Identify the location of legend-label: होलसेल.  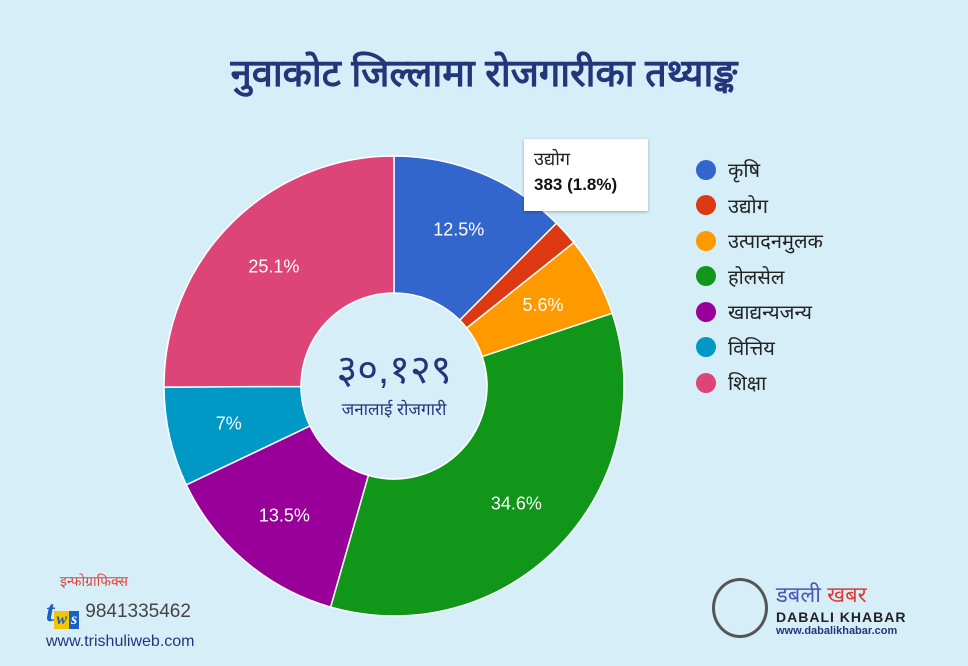
(756, 277).